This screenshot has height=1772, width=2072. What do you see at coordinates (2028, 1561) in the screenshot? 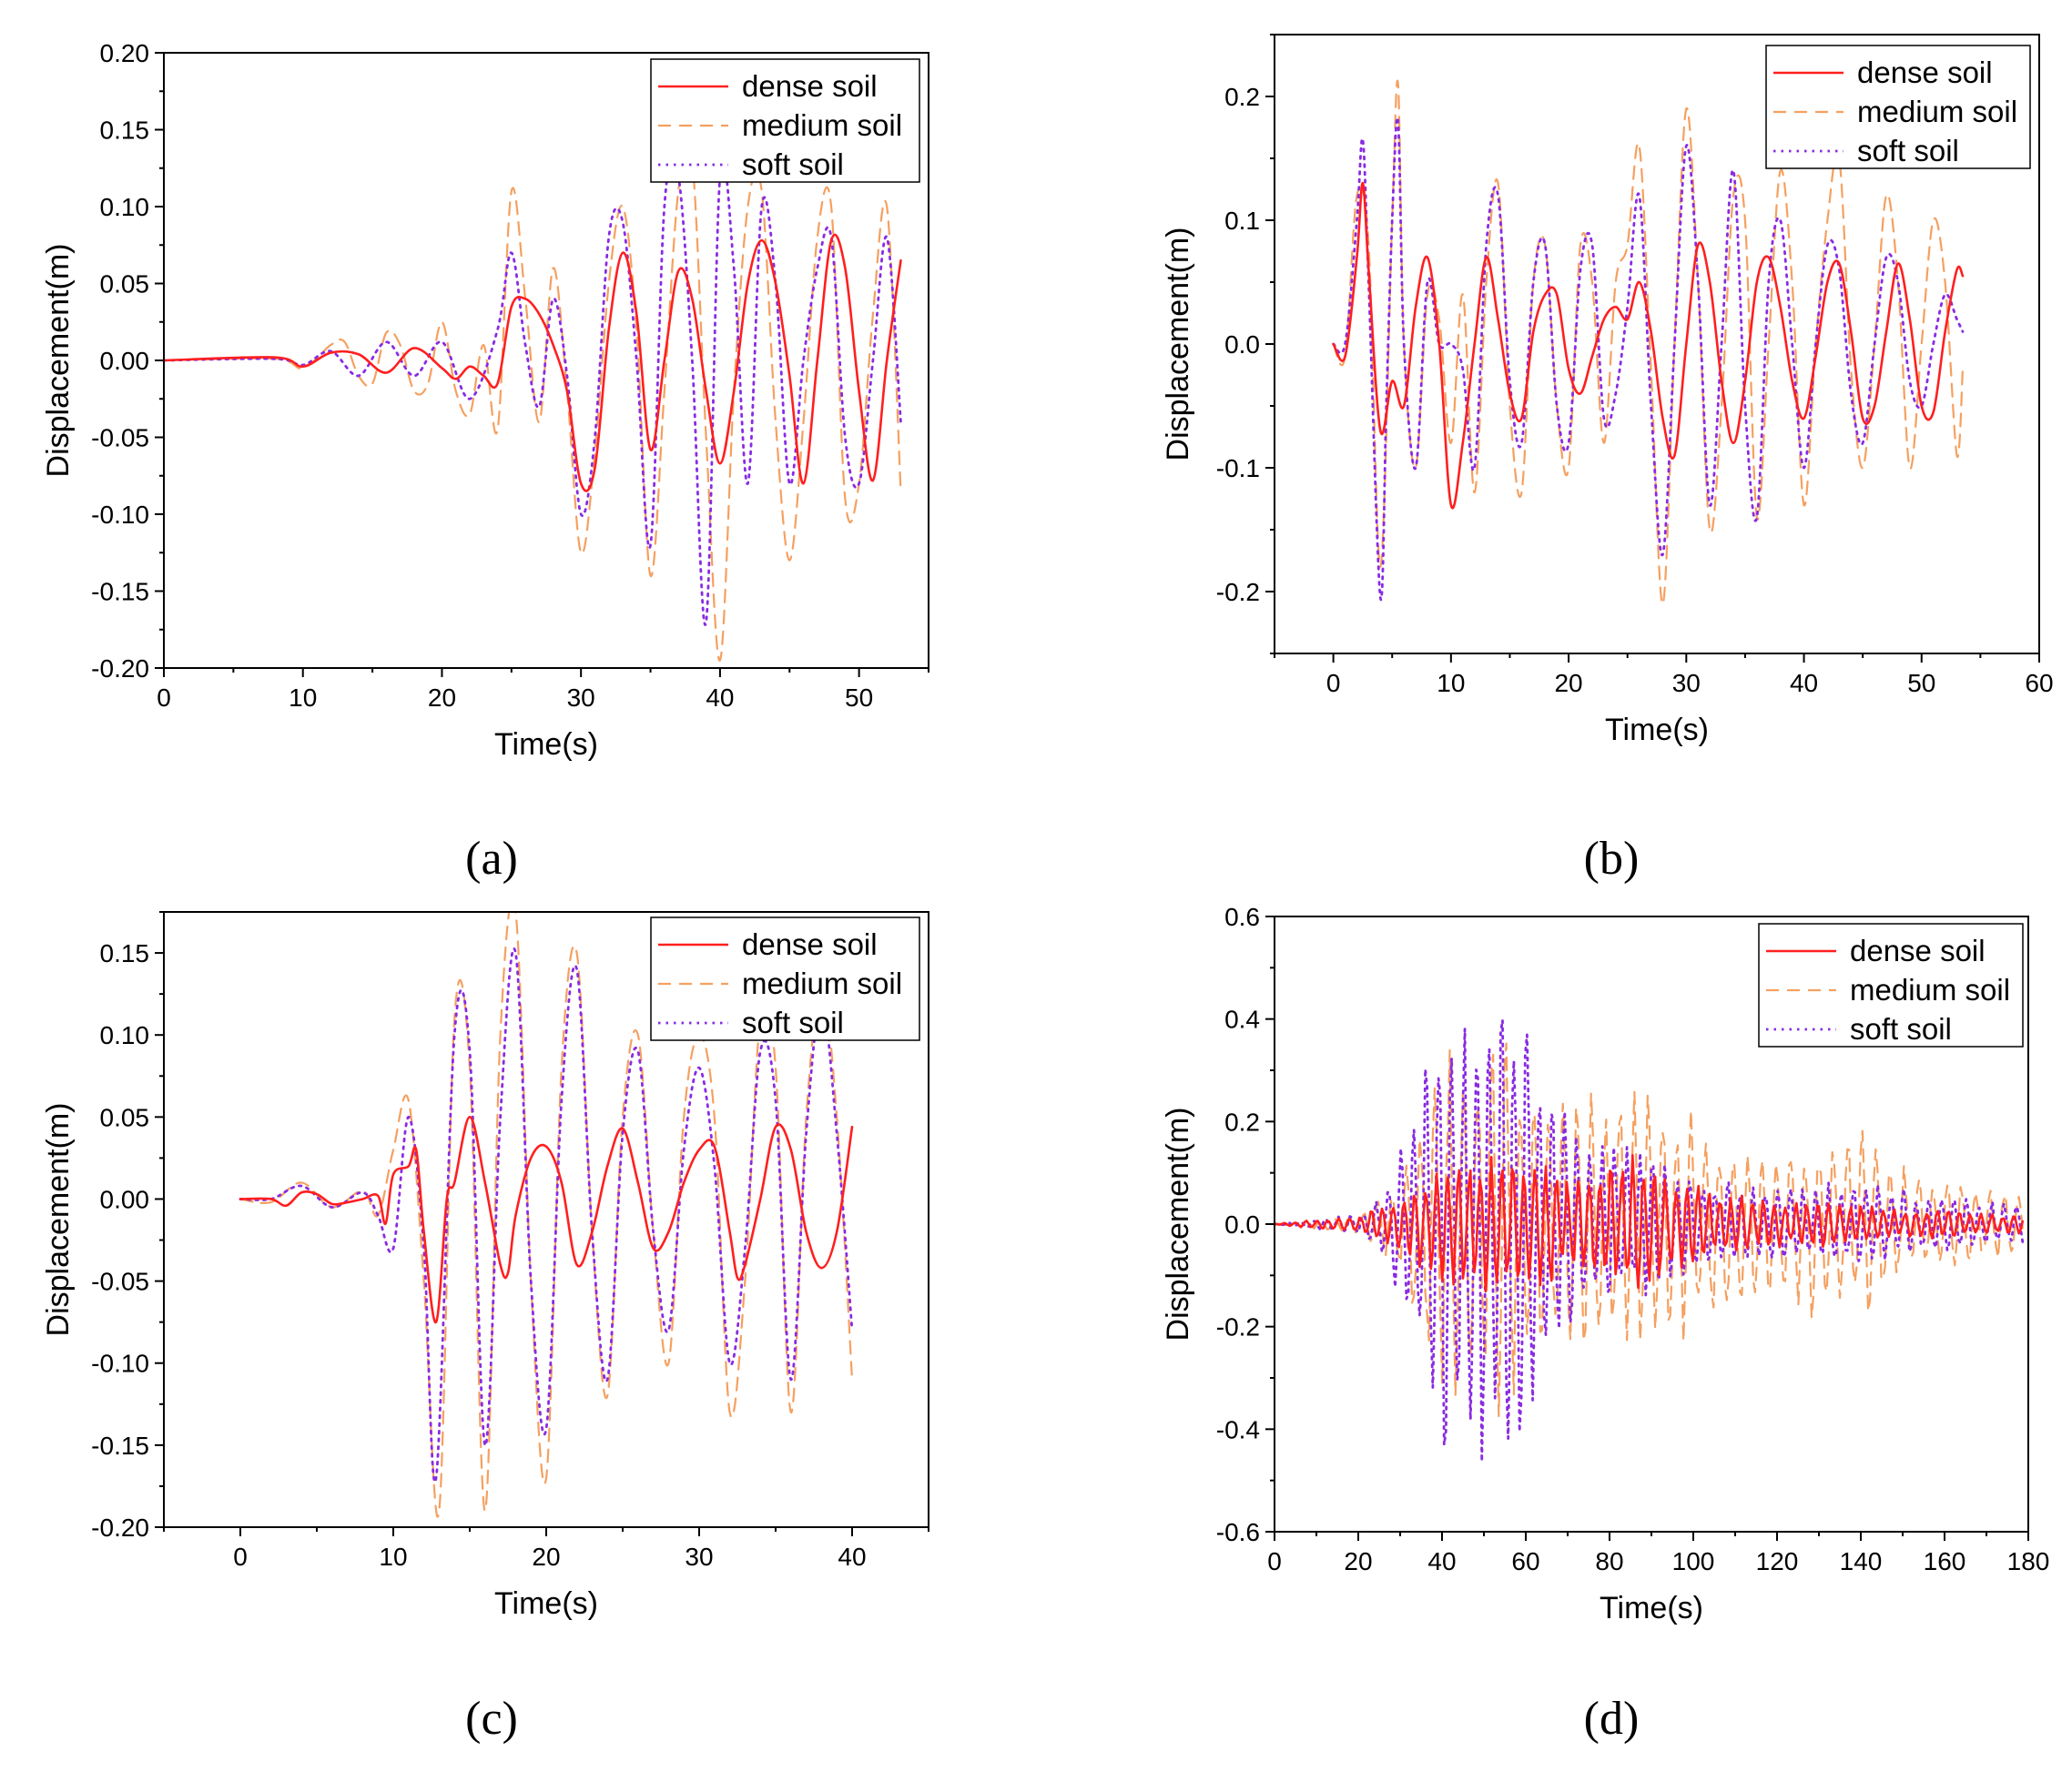
I see `x-tick-label: 180` at bounding box center [2028, 1561].